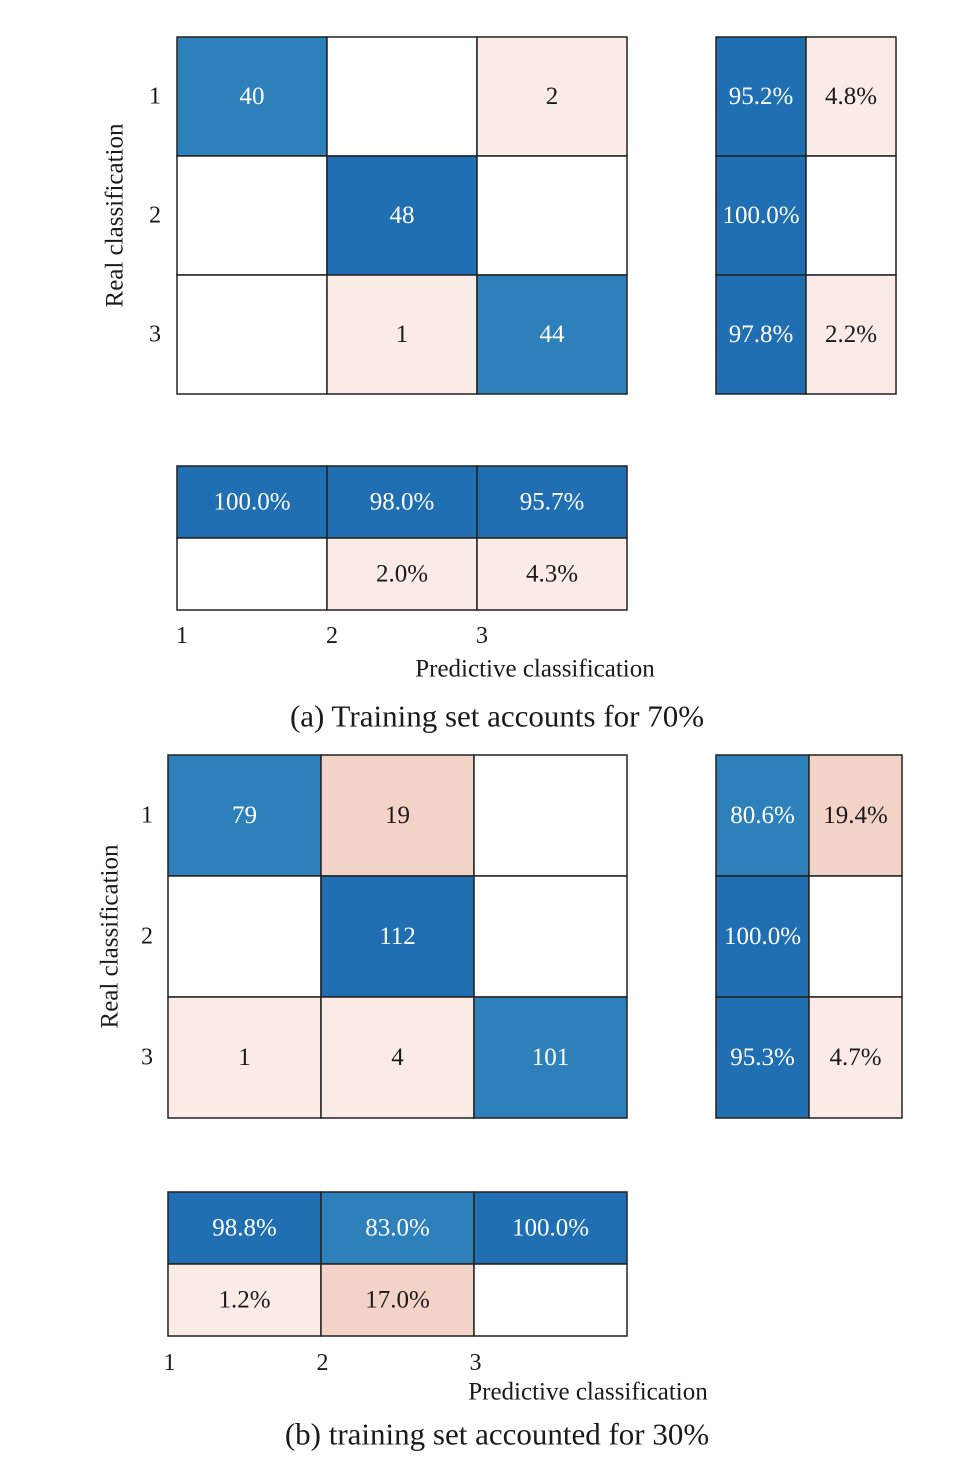  I want to click on panel-caption: (b) training set accounted for 30%, so click(497, 1434).